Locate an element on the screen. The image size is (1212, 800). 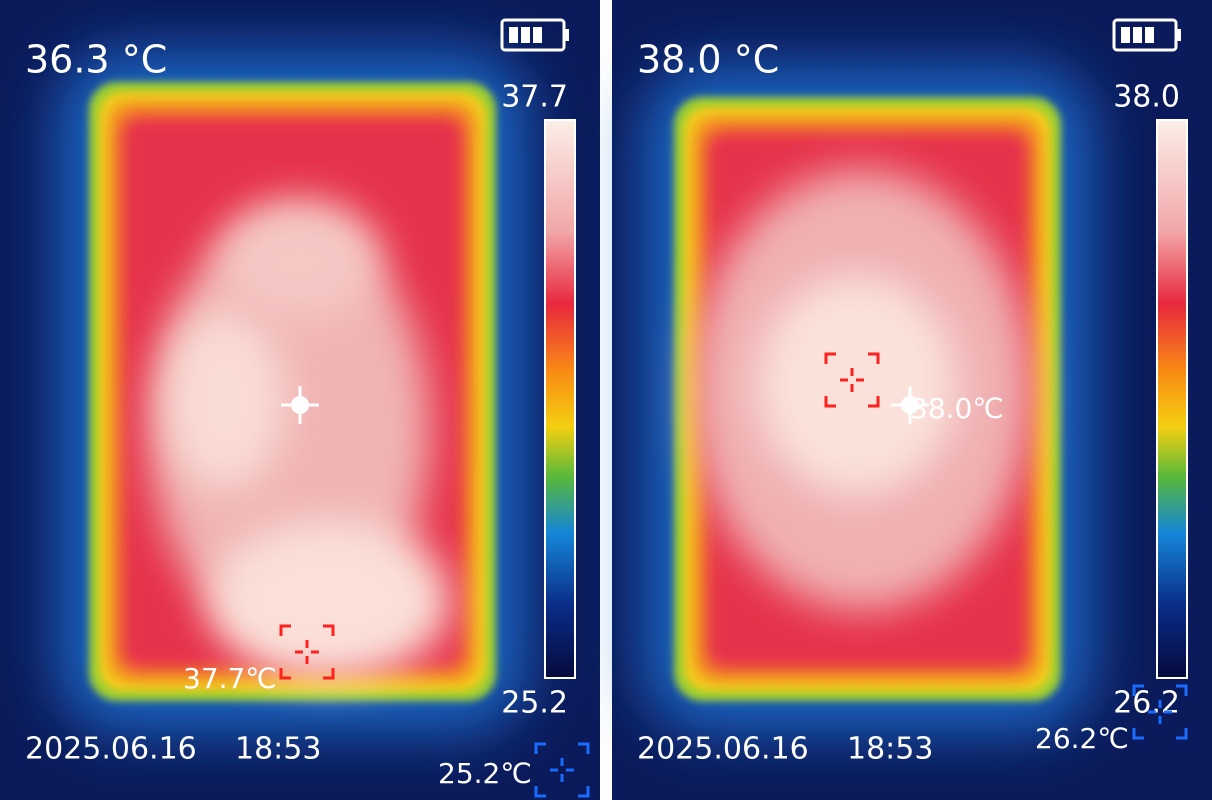
cold-spot-label: 26.2℃ is located at coordinates (1082, 738).